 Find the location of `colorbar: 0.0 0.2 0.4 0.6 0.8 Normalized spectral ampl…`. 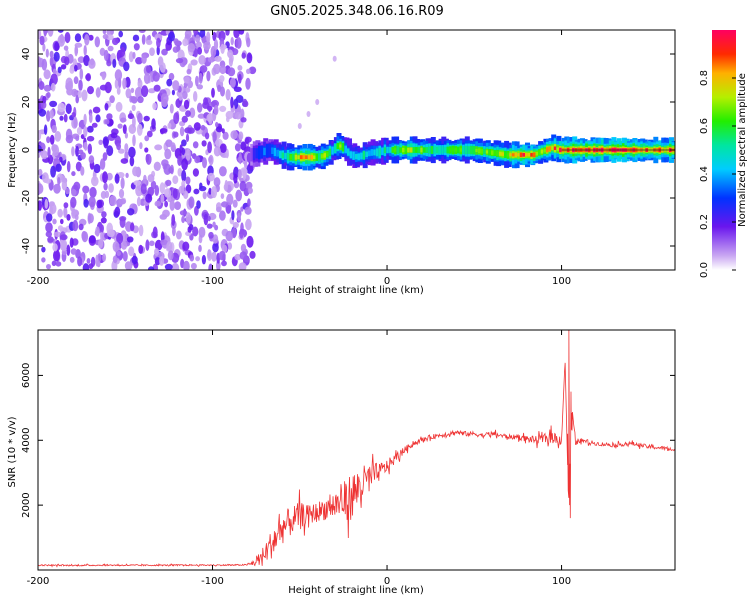

colorbar: 0.0 0.2 0.4 0.6 0.8 Normalized spectral ampl… is located at coordinates (723, 154).